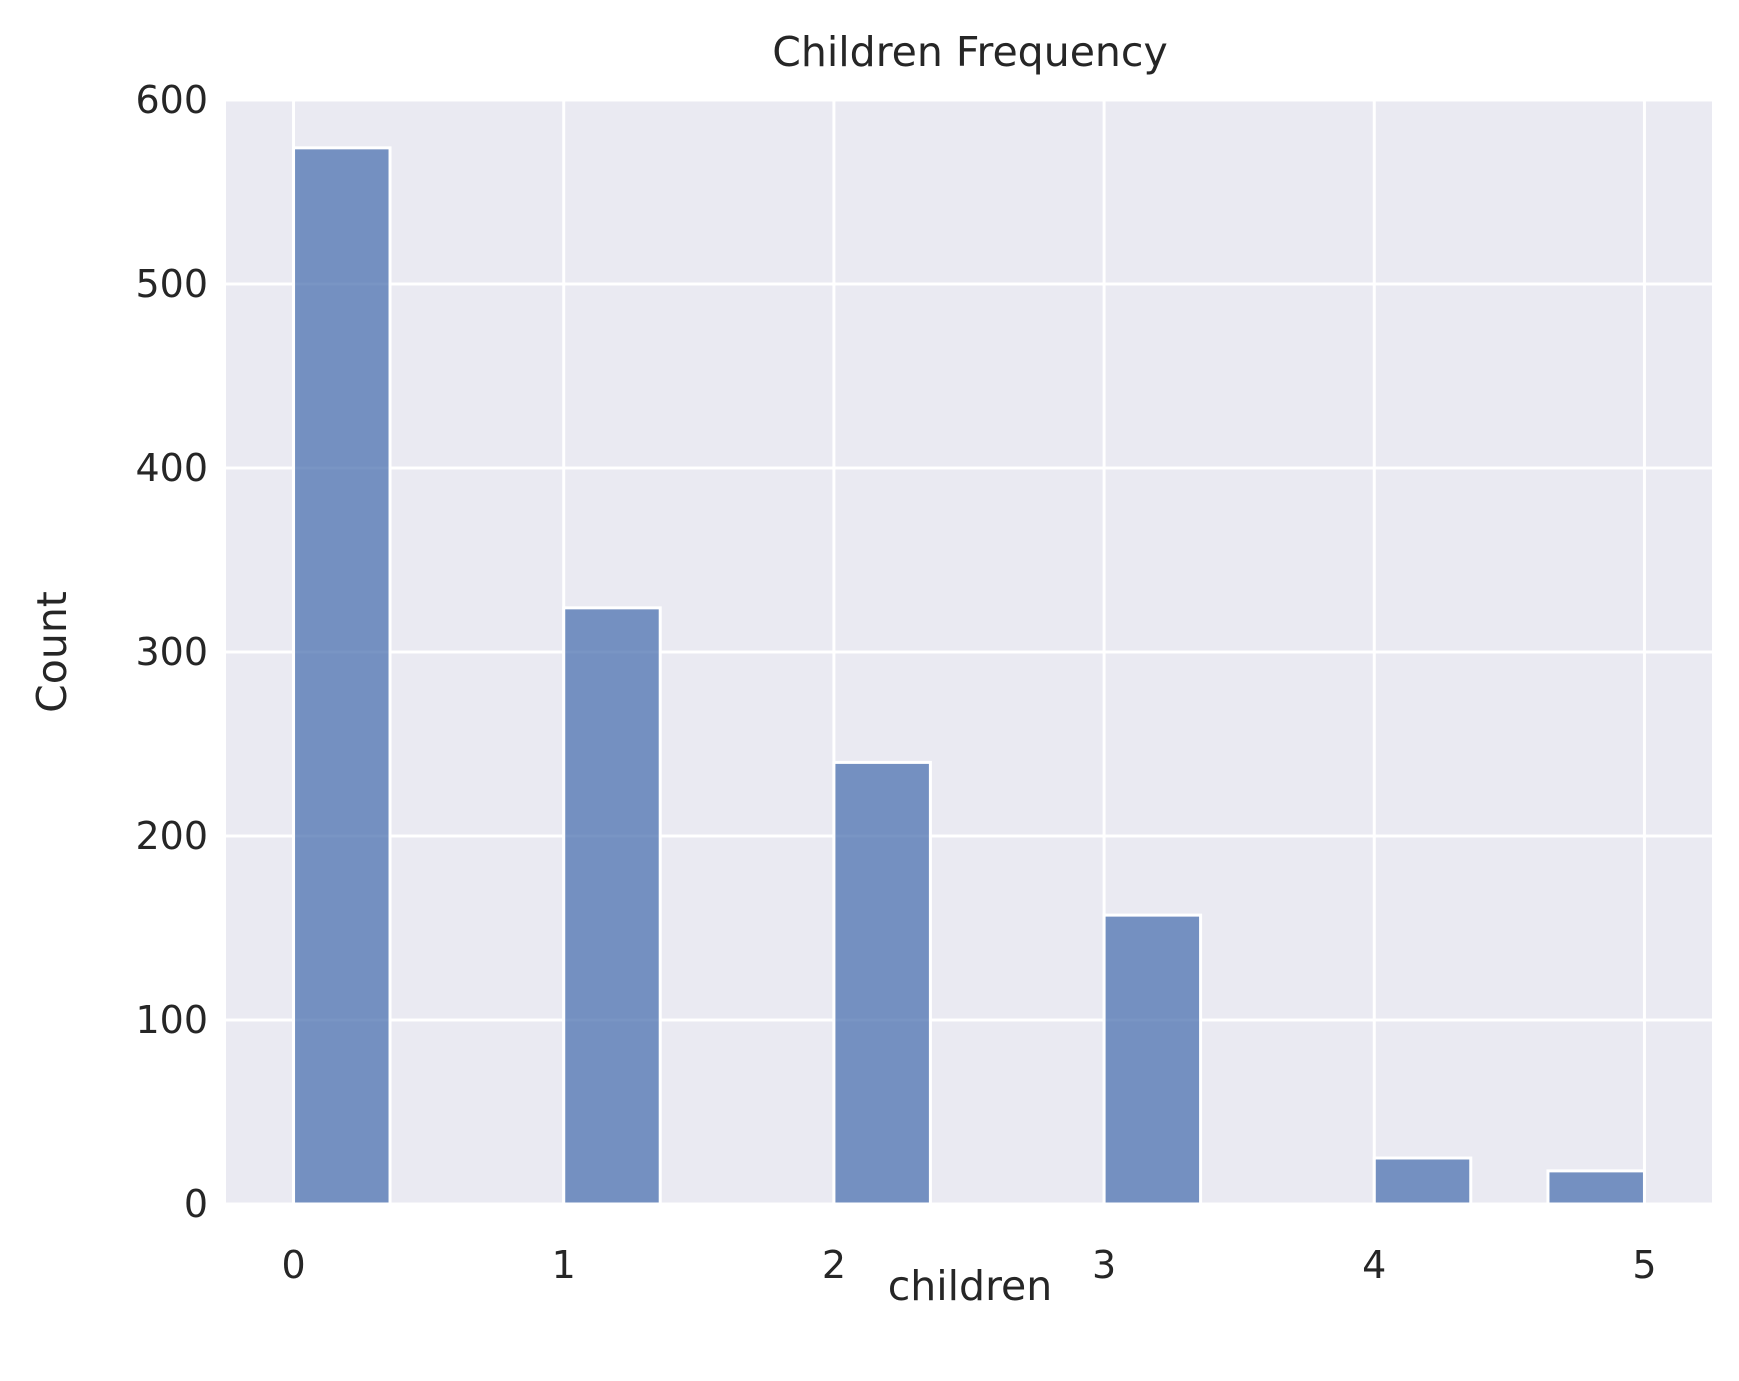  What do you see at coordinates (1374, 1265) in the screenshot?
I see `x-tick-label-4: 4` at bounding box center [1374, 1265].